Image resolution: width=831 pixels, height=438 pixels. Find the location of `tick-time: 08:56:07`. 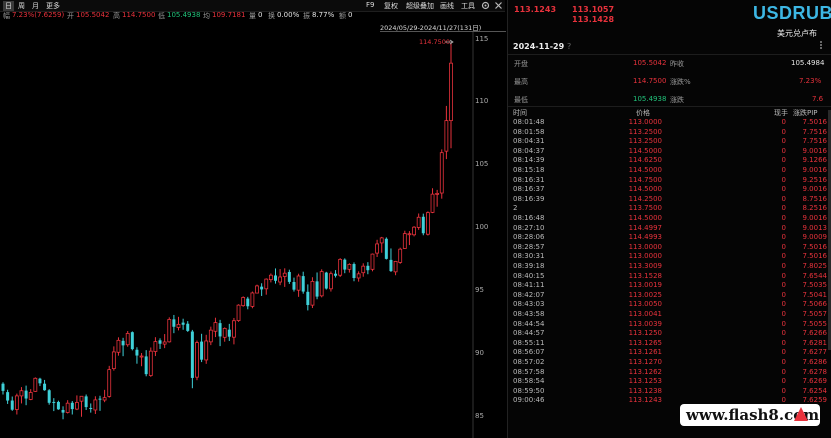

tick-time: 08:56:07 is located at coordinates (529, 352).